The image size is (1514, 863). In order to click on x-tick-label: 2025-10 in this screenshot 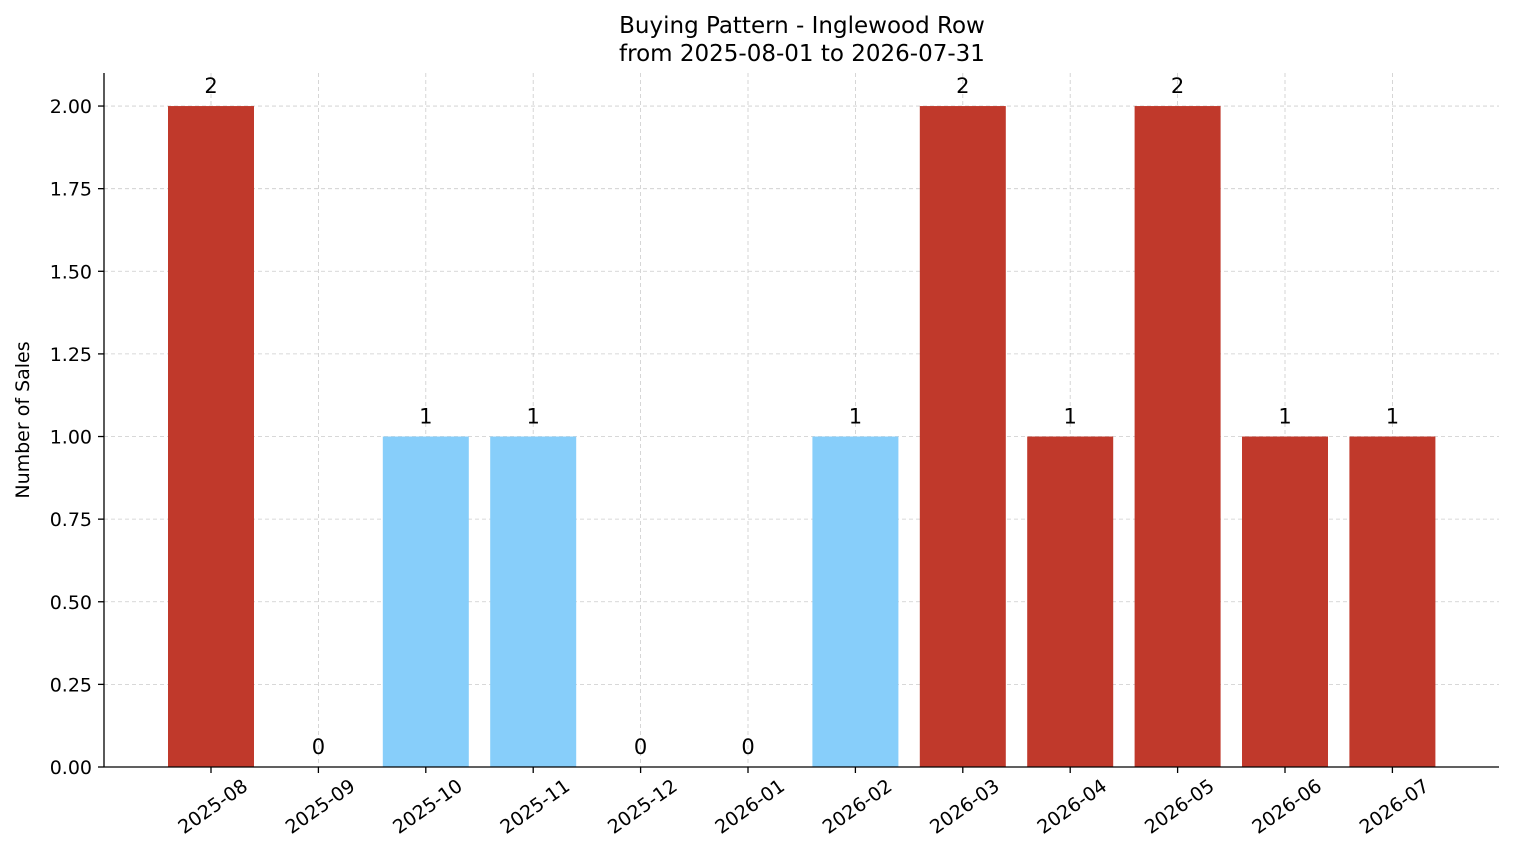, I will do `click(428, 807)`.